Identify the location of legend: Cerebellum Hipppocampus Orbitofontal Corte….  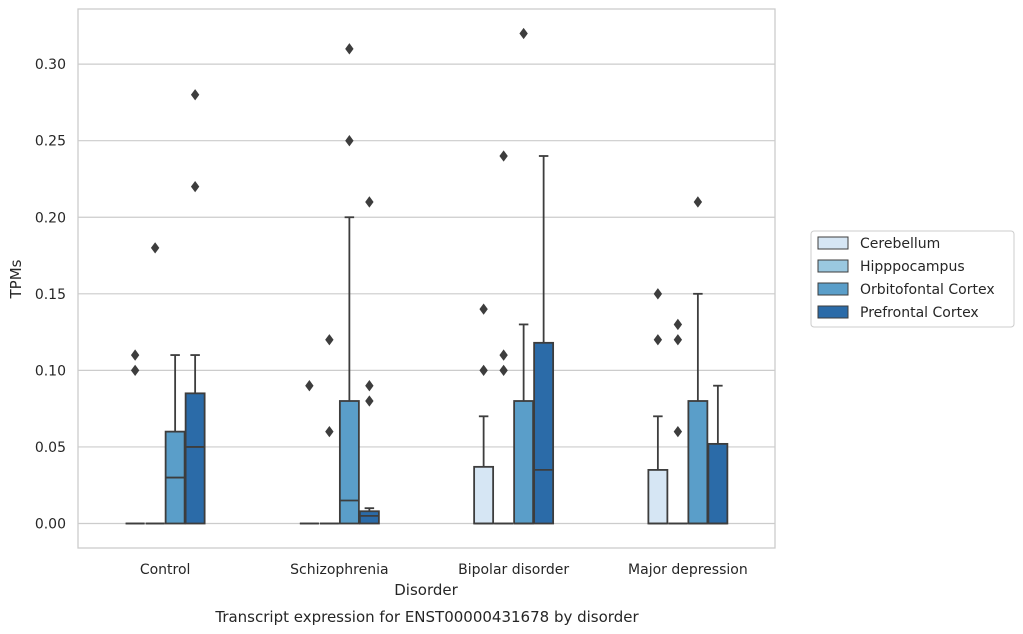
(912, 279).